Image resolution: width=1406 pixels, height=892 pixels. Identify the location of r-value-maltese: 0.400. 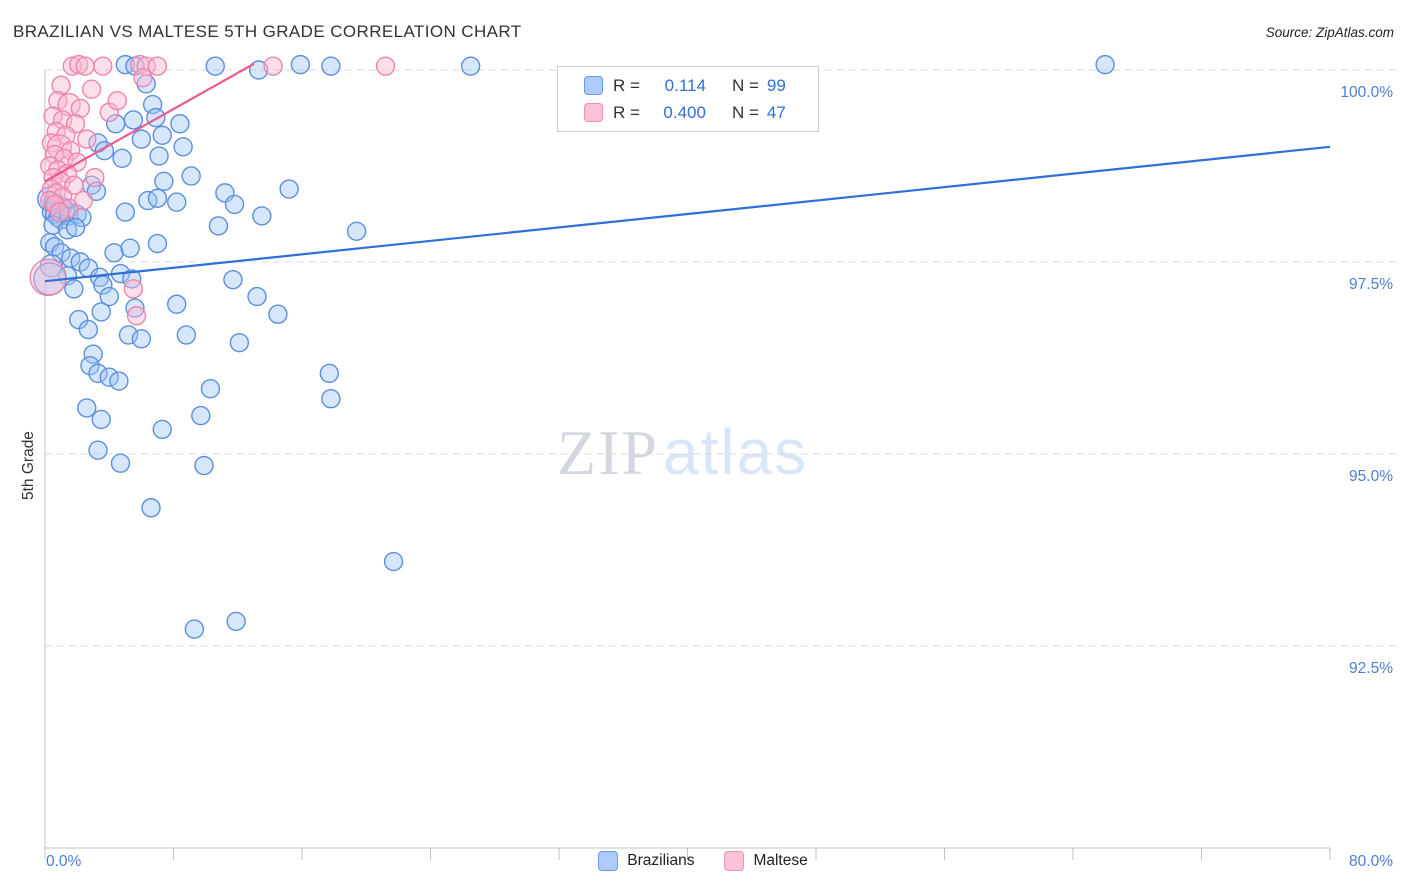
(684, 112).